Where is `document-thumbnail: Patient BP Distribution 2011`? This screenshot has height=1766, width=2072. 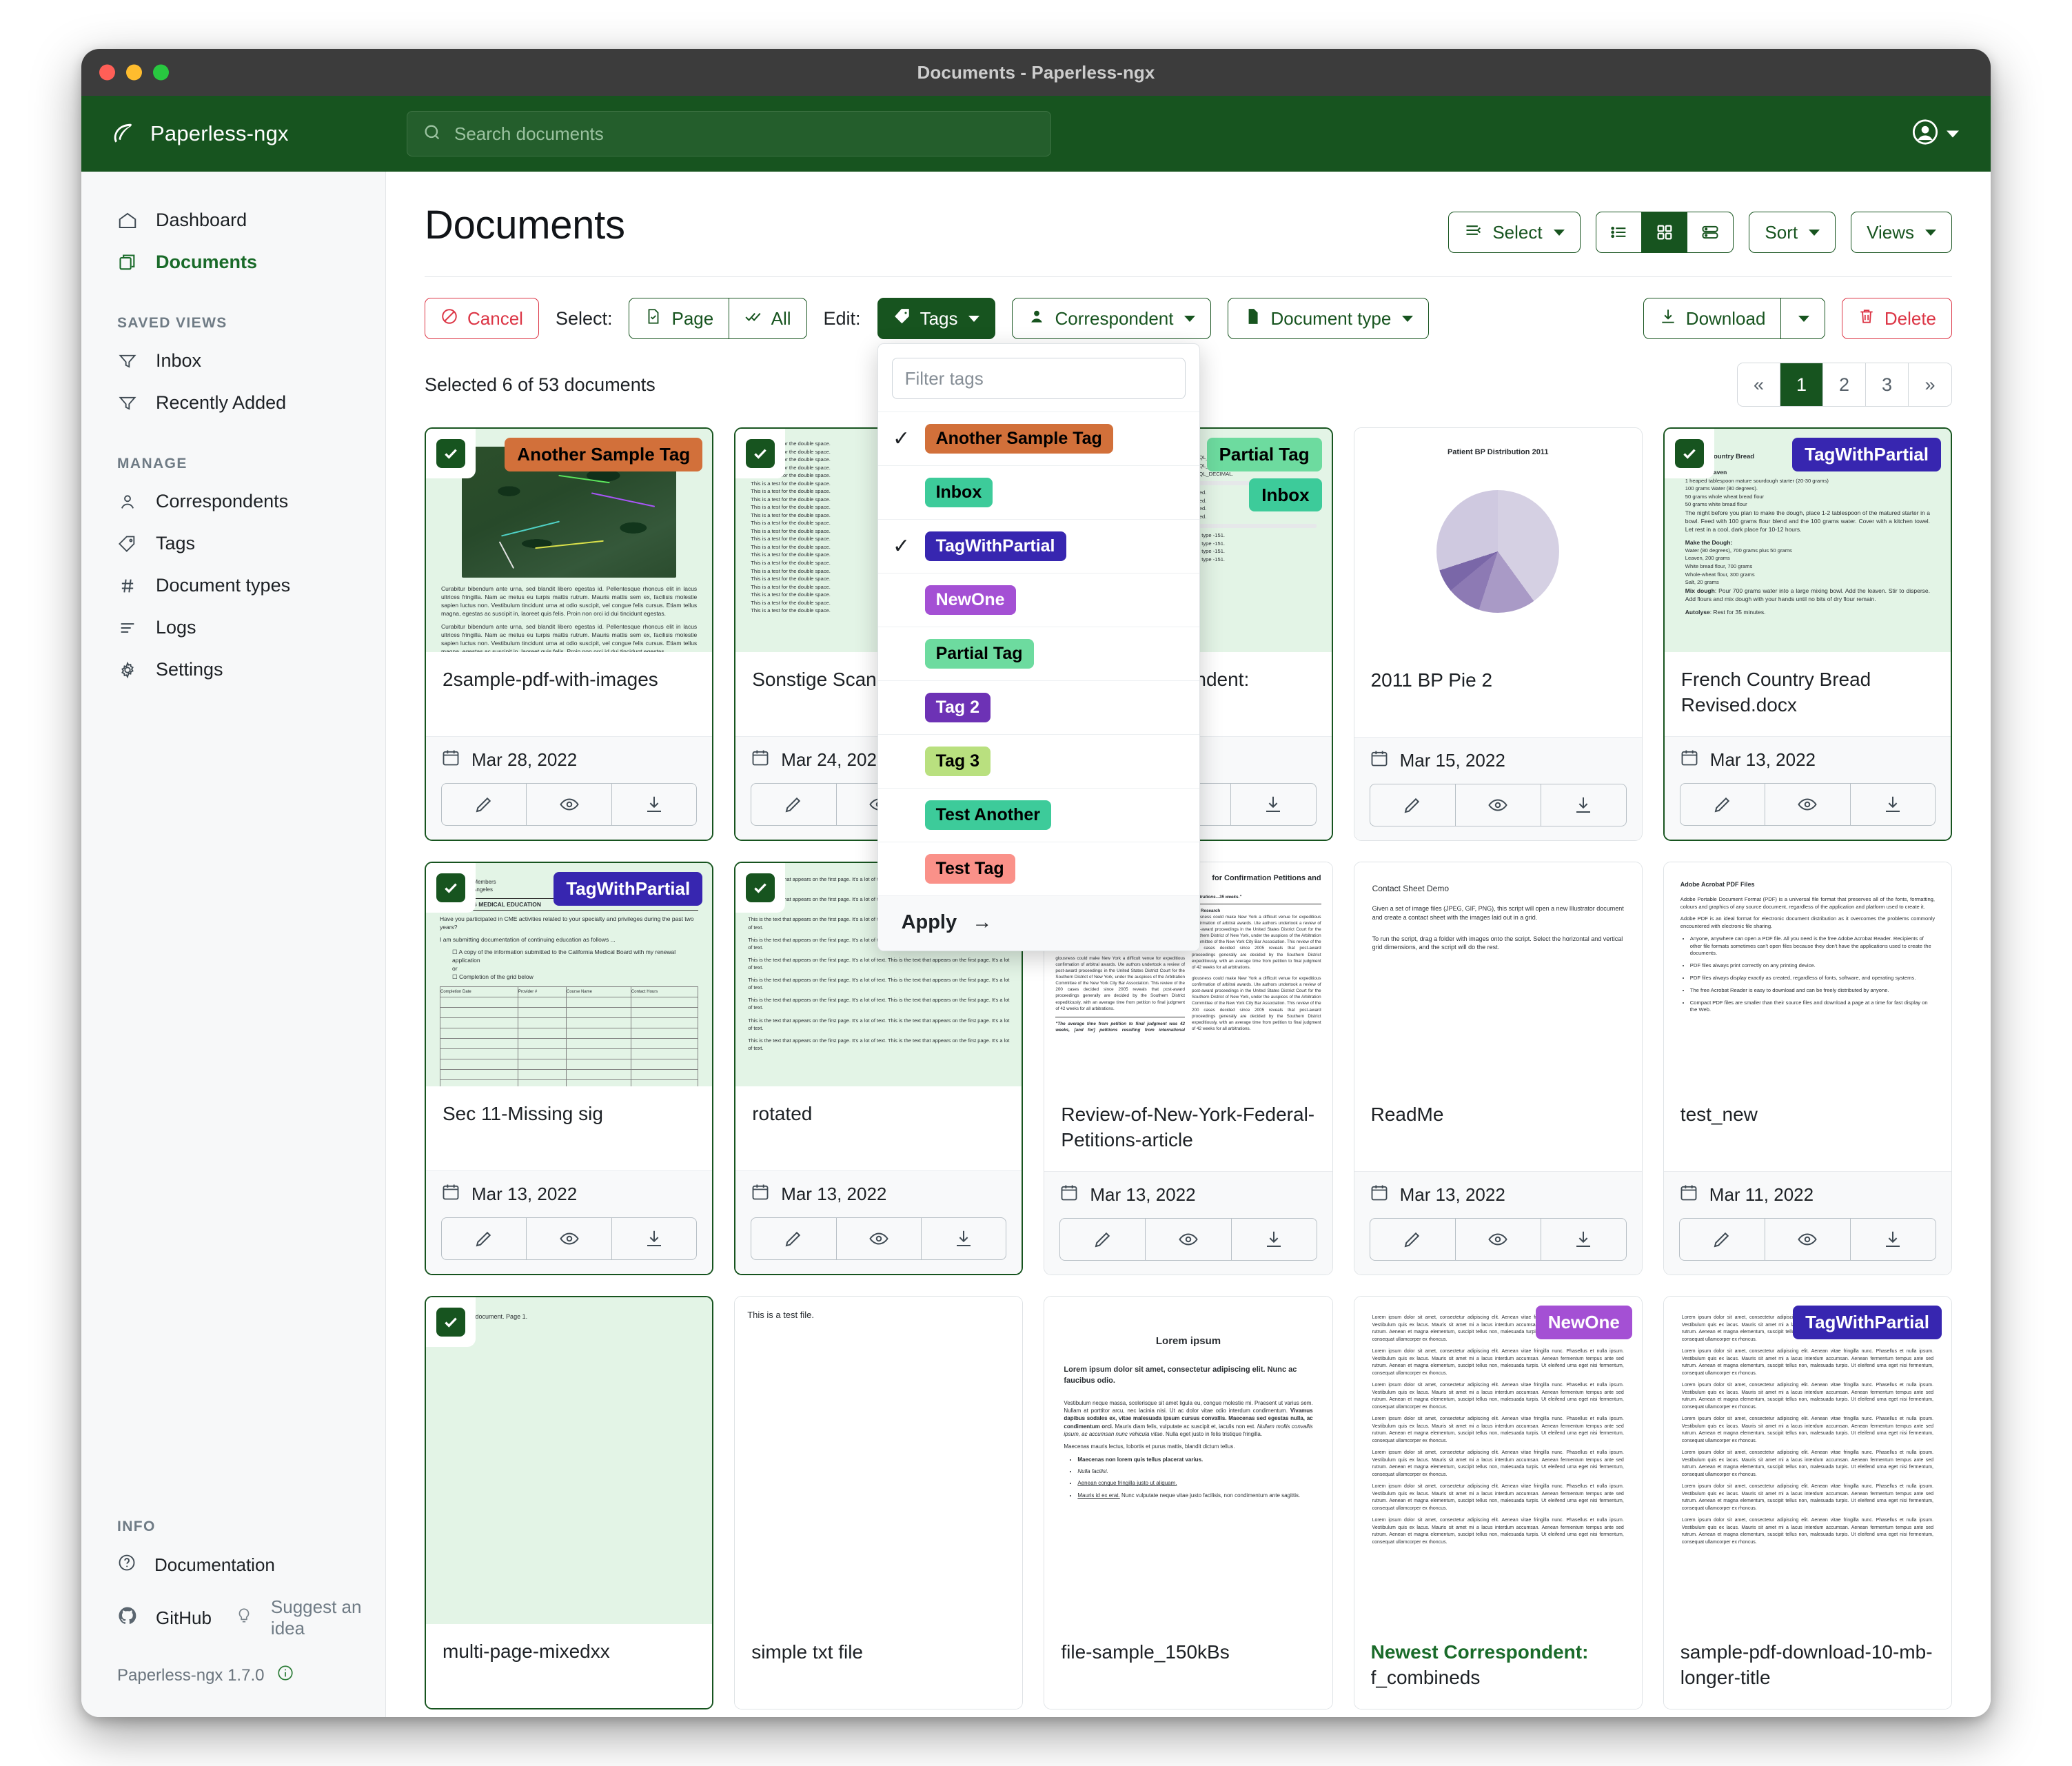 document-thumbnail: Patient BP Distribution 2011 is located at coordinates (1498, 540).